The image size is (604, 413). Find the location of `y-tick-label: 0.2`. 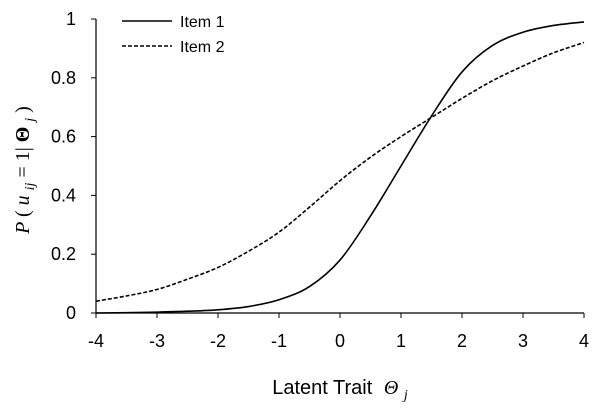

y-tick-label: 0.2 is located at coordinates (63, 254).